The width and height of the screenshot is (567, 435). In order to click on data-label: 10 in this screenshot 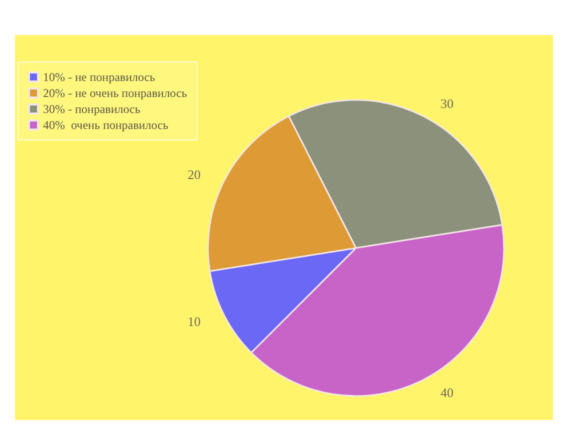, I will do `click(194, 322)`.